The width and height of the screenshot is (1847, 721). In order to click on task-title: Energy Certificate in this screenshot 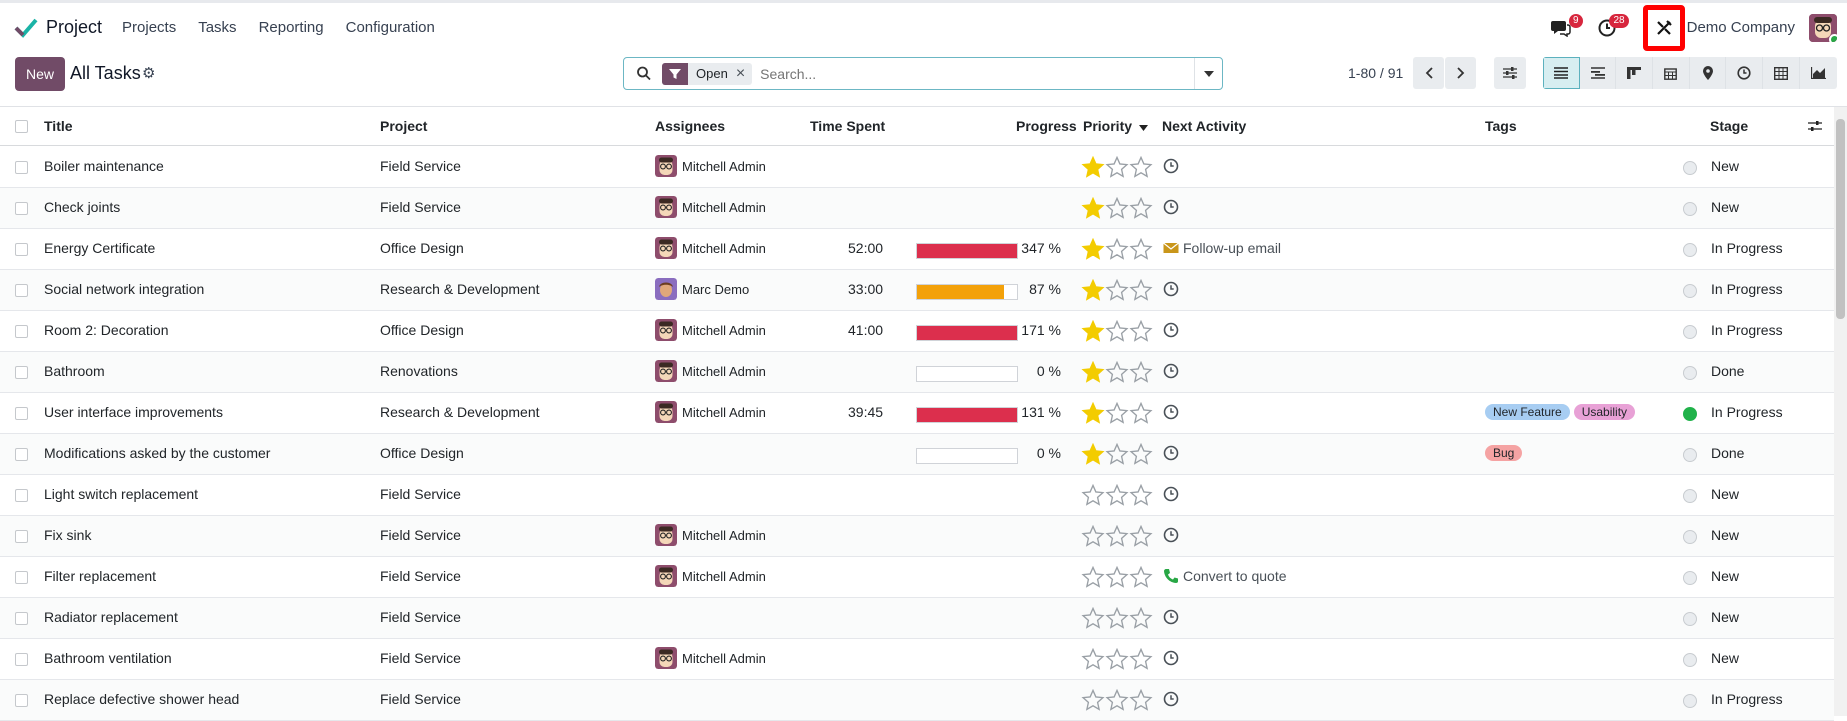, I will do `click(100, 248)`.